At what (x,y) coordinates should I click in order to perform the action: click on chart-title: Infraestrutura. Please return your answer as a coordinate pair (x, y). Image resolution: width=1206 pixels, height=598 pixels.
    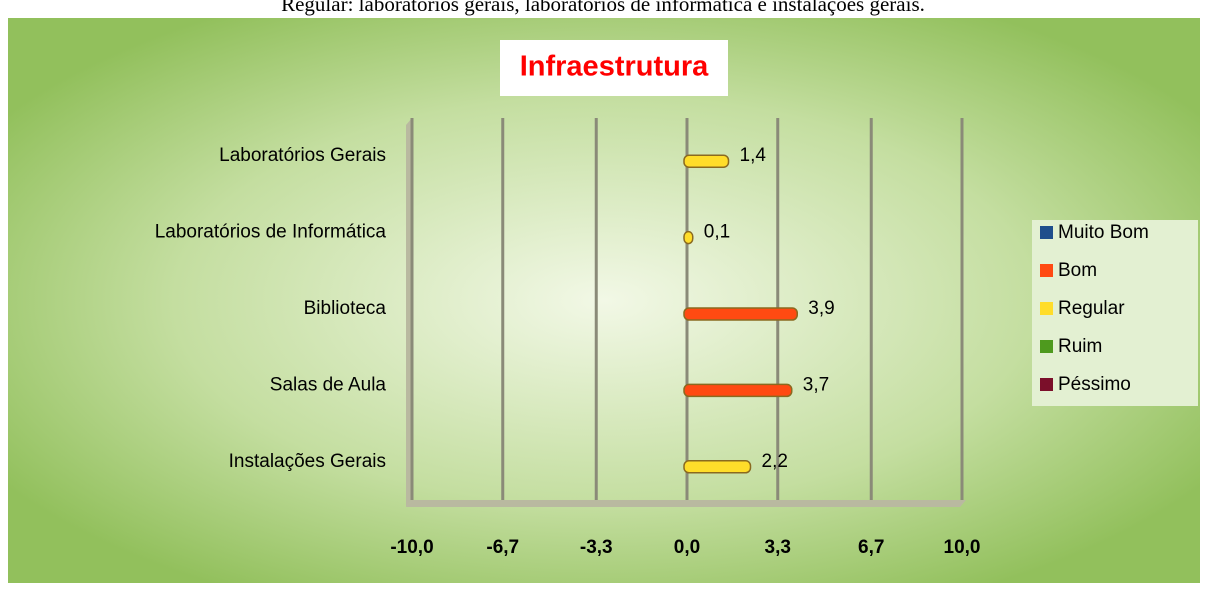
    Looking at the image, I should click on (614, 67).